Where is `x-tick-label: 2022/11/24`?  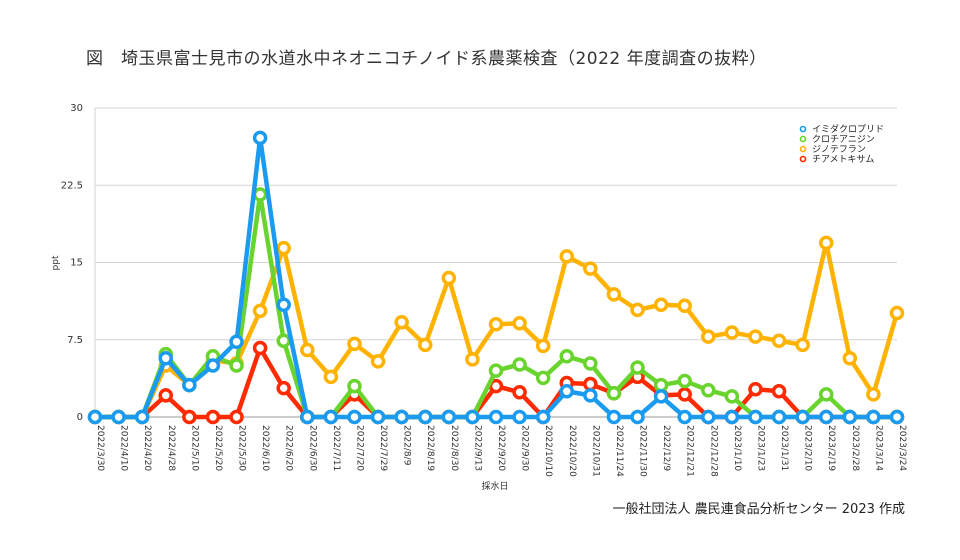
x-tick-label: 2022/11/24 is located at coordinates (619, 451).